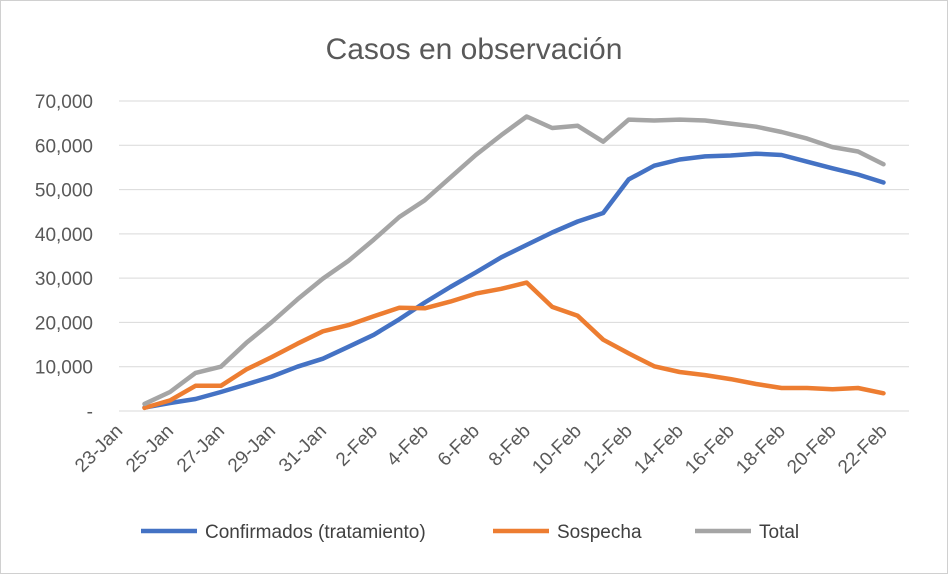  I want to click on y-tick-label: 60,000, so click(64, 146).